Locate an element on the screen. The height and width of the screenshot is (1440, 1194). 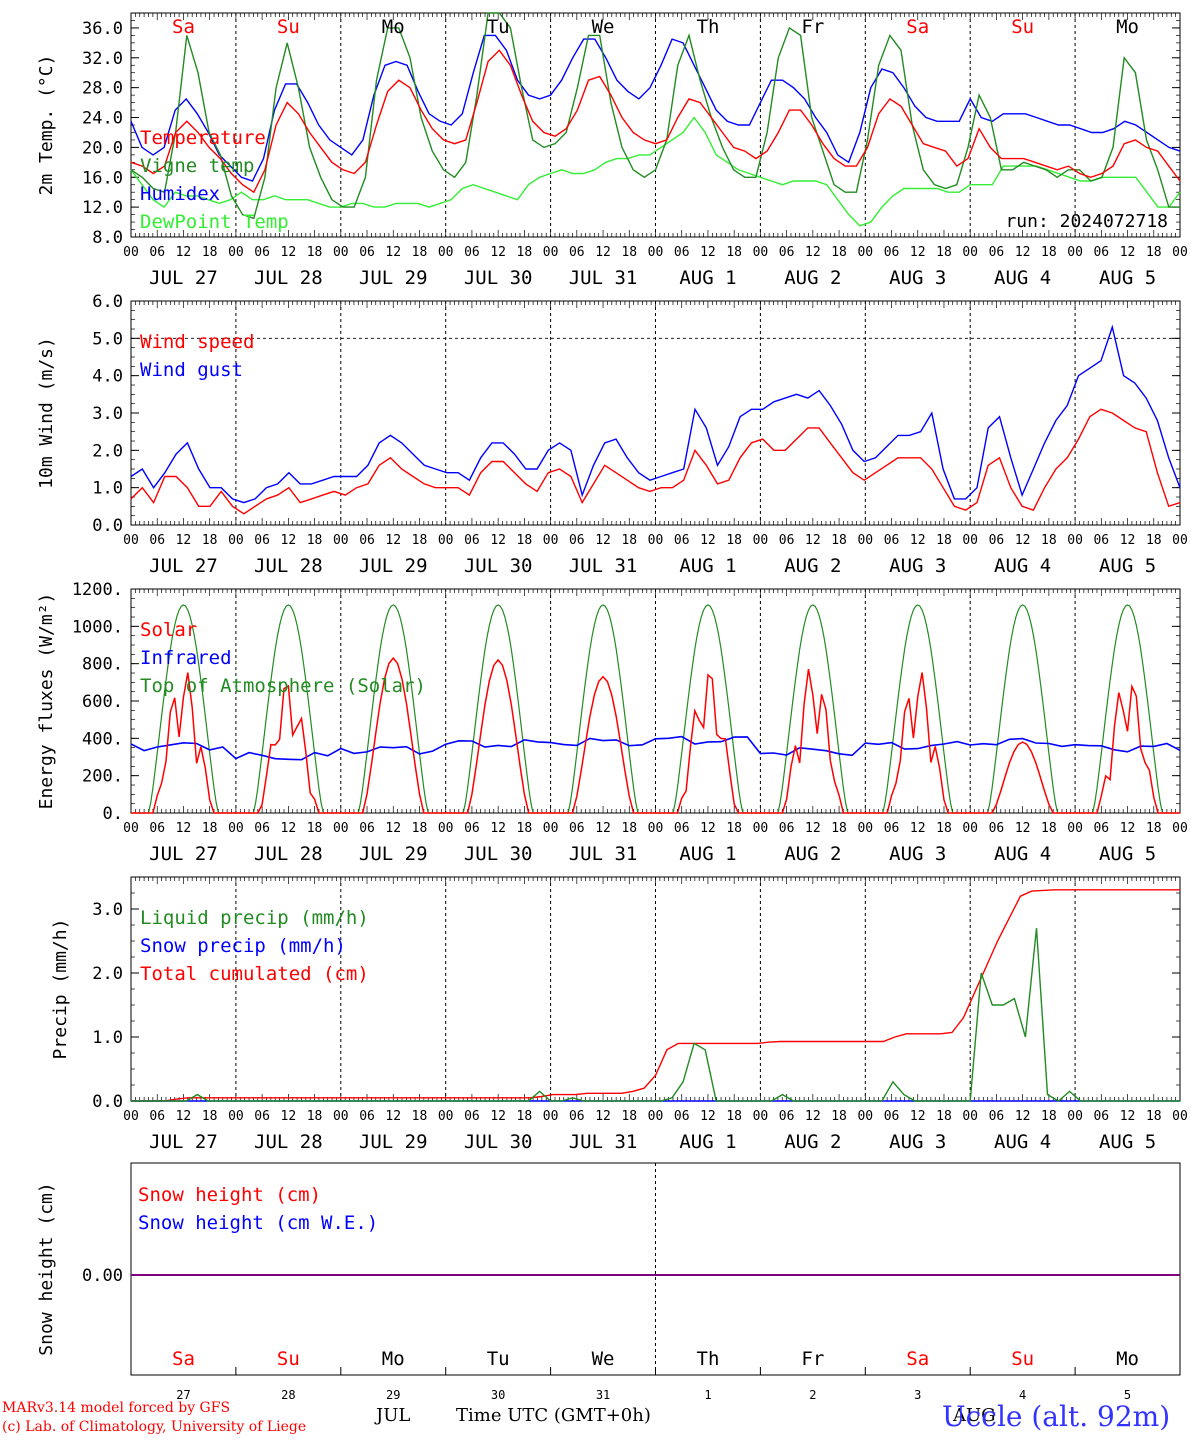
legend-entry: Top of Atmosphere (Solar) is located at coordinates (283, 686).